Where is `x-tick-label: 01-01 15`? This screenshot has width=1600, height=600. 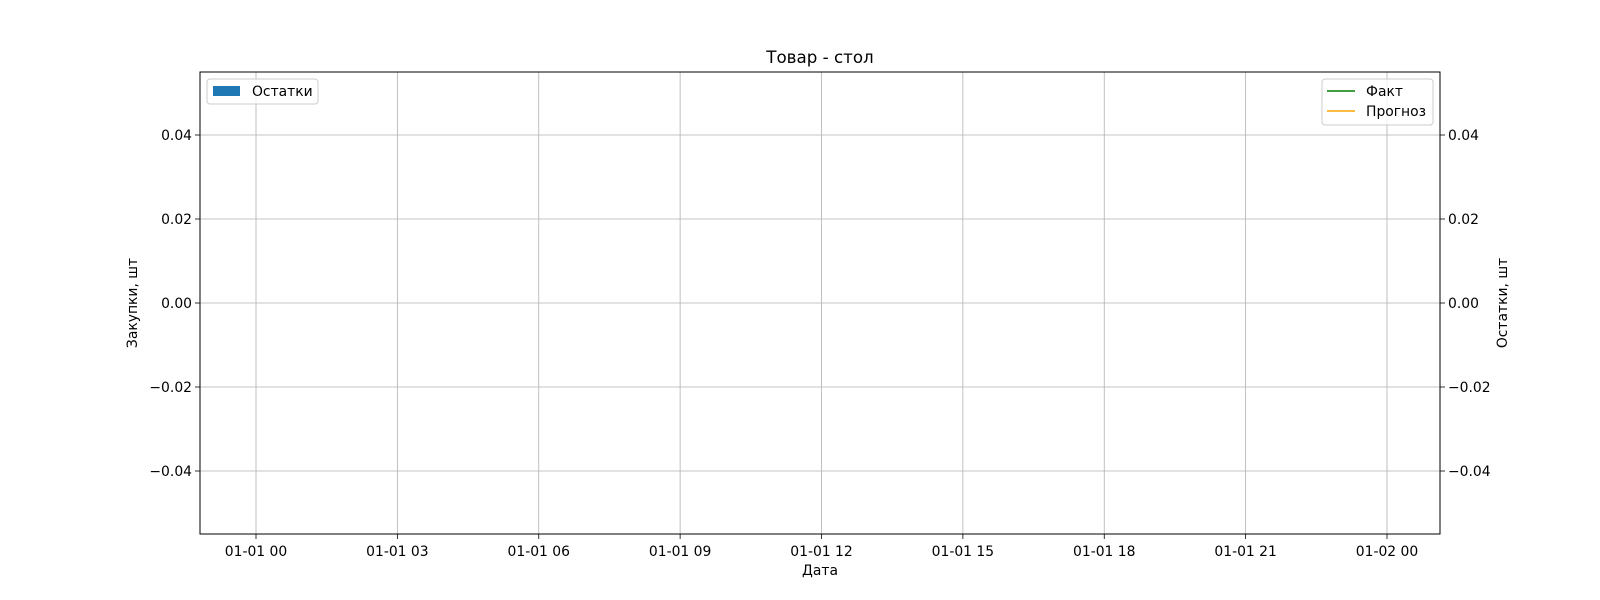 x-tick-label: 01-01 15 is located at coordinates (963, 552).